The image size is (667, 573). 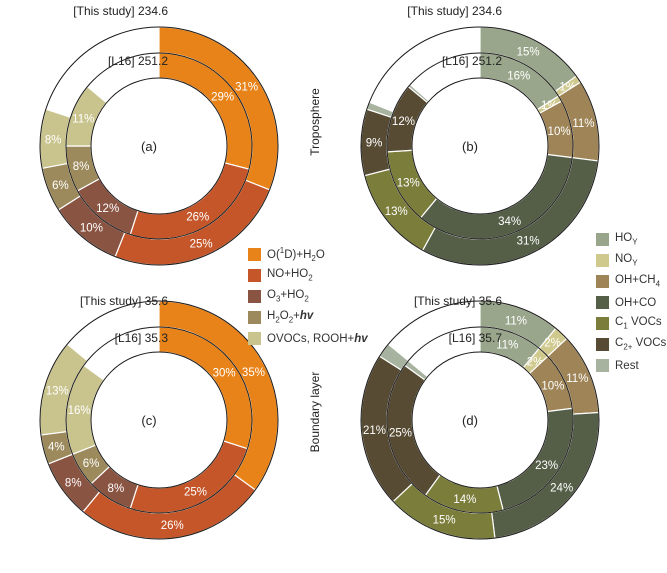 What do you see at coordinates (396, 212) in the screenshot?
I see `pie-1-outer-label-C1: 13%` at bounding box center [396, 212].